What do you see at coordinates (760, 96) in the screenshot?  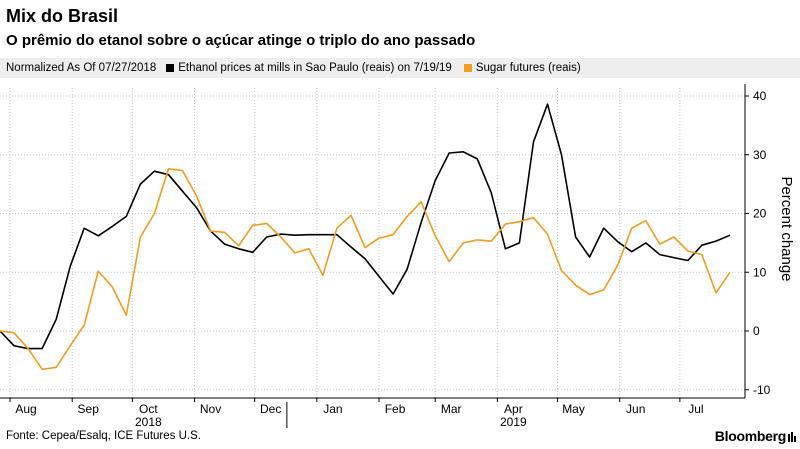 I see `y-tick-label: 40` at bounding box center [760, 96].